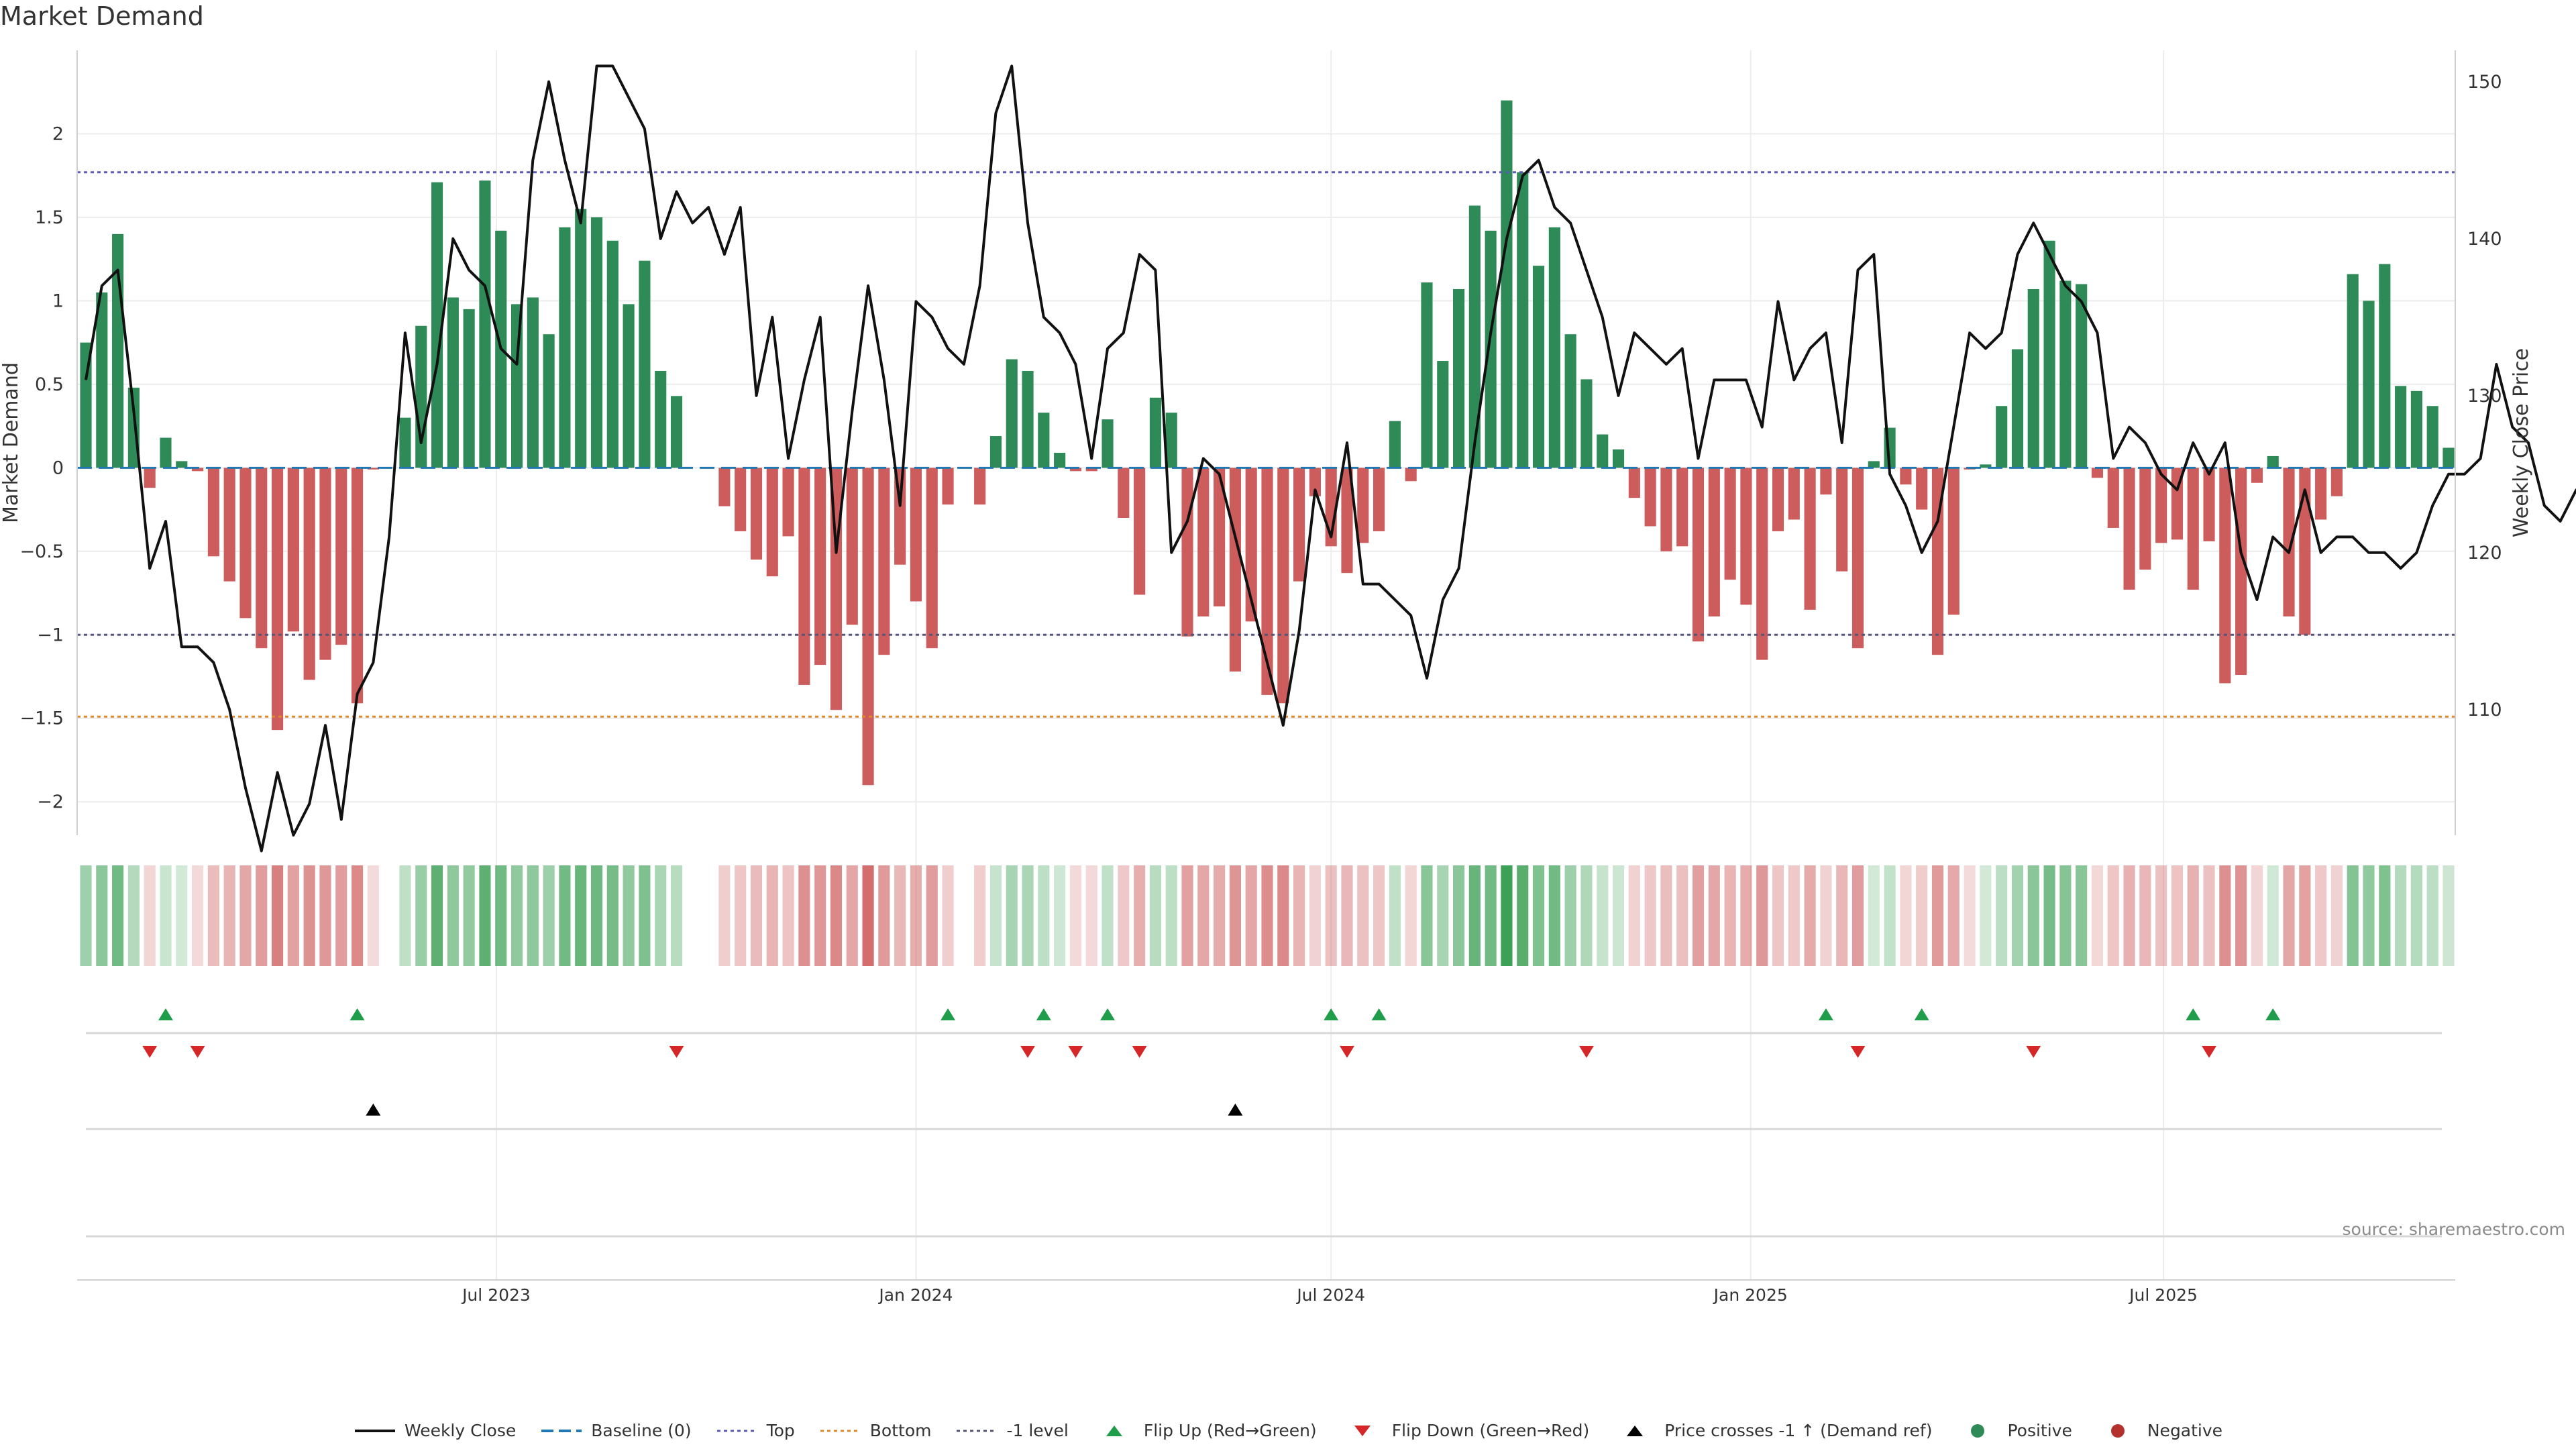 The width and height of the screenshot is (2576, 1449). I want to click on legend-label: -1 level, so click(1037, 1430).